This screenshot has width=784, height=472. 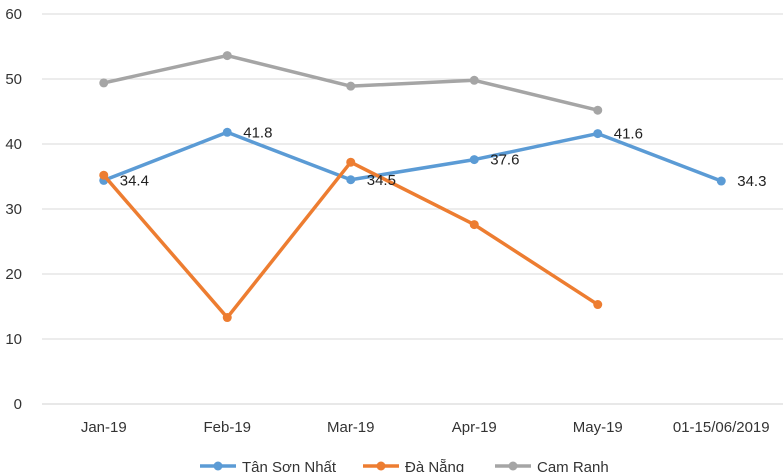 What do you see at coordinates (104, 427) in the screenshot?
I see `x-tick-label: Jan-19` at bounding box center [104, 427].